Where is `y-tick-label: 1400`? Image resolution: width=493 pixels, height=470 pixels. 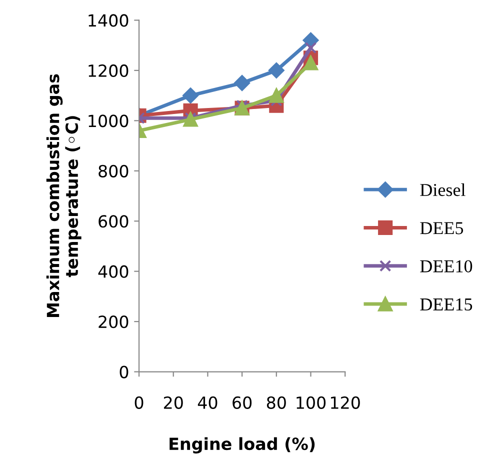 y-tick-label: 1400 is located at coordinates (108, 20).